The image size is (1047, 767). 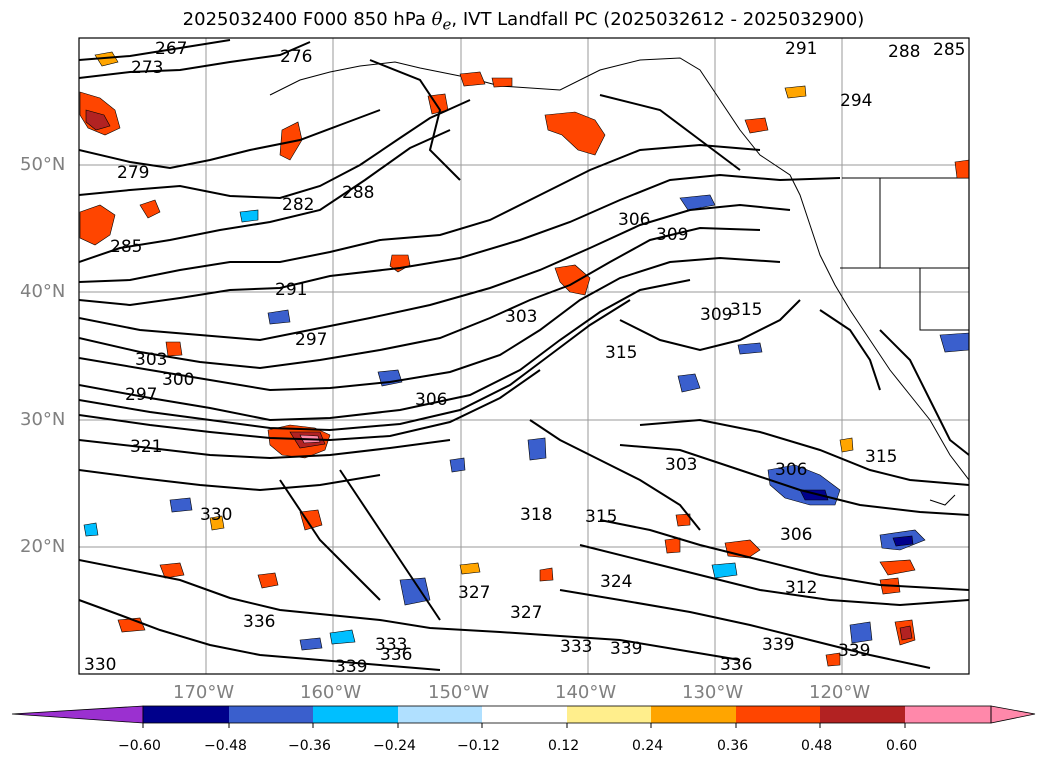 I want to click on contour-label-315d: 315, so click(x=601, y=517).